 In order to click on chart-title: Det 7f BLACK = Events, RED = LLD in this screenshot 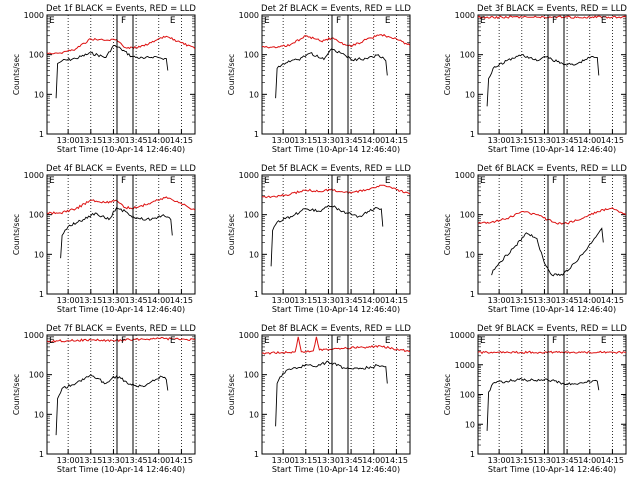, I will do `click(121, 329)`.